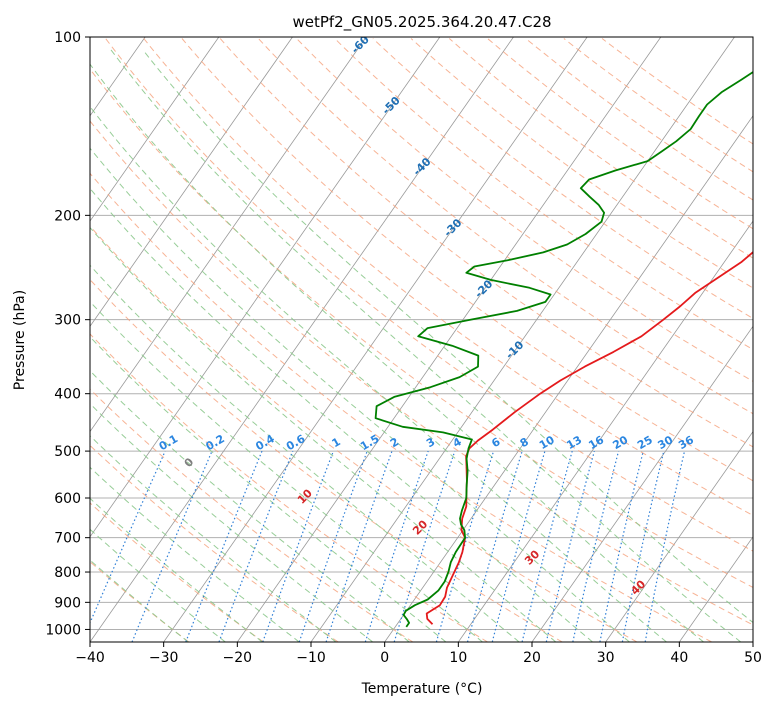 This screenshot has height=708, width=775. What do you see at coordinates (67, 499) in the screenshot?
I see `y-tick-label: 600` at bounding box center [67, 499].